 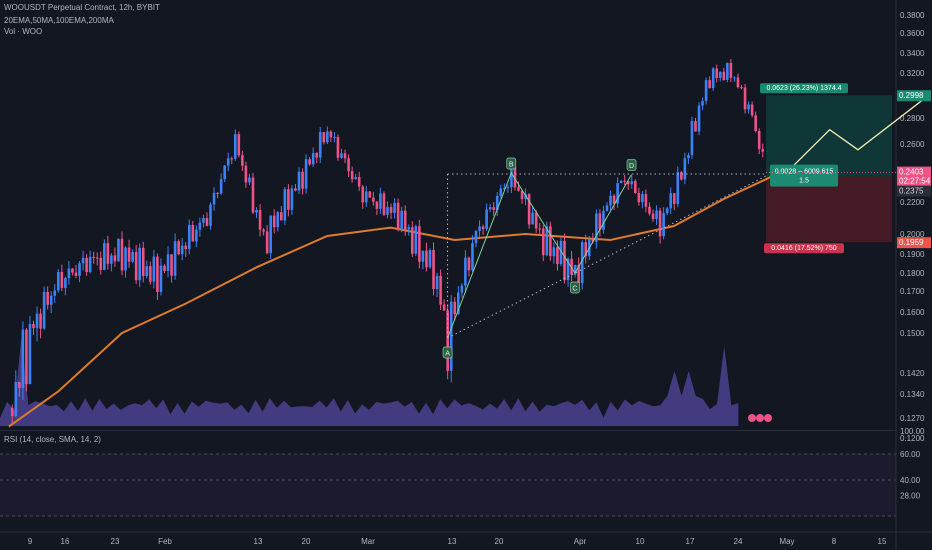 What do you see at coordinates (52, 439) in the screenshot?
I see `rsi-legend: RSI (14, close, SMA, 14, 2)` at bounding box center [52, 439].